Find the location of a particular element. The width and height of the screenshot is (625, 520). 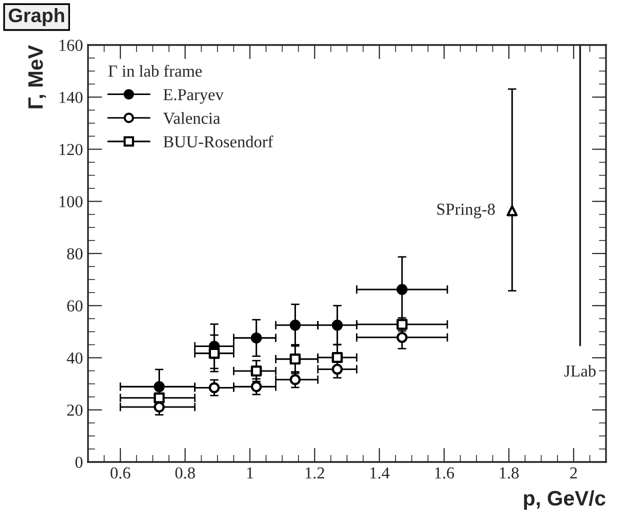

y-axis-title: Γ, MeV is located at coordinates (37, 76).